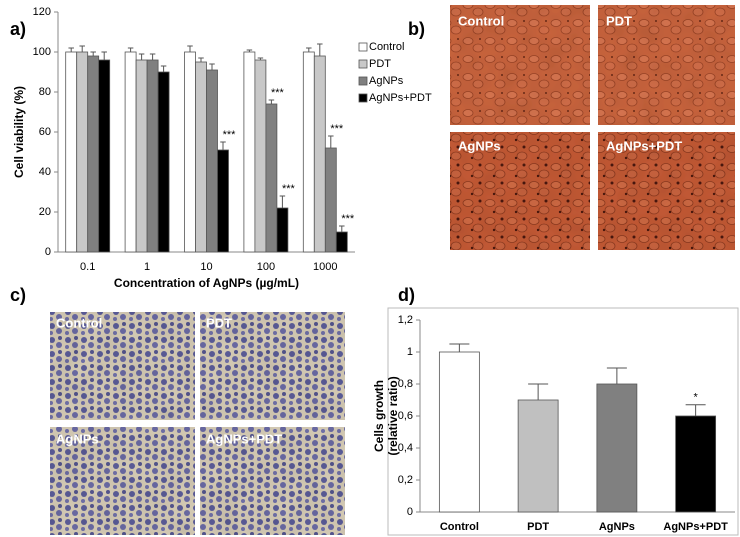 The image size is (740, 537). I want to click on y-tick-label: 20, so click(45, 212).